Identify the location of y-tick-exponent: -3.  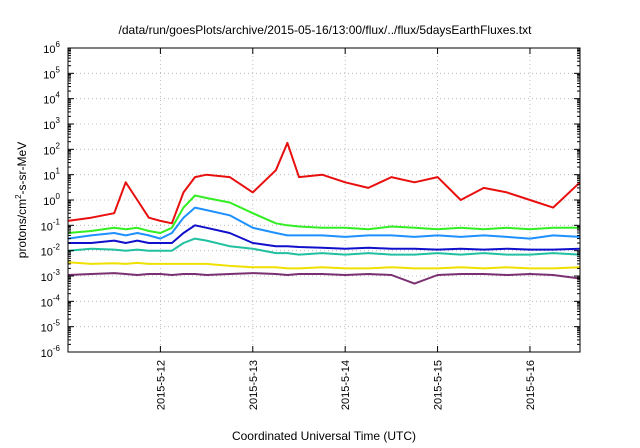
(57, 272).